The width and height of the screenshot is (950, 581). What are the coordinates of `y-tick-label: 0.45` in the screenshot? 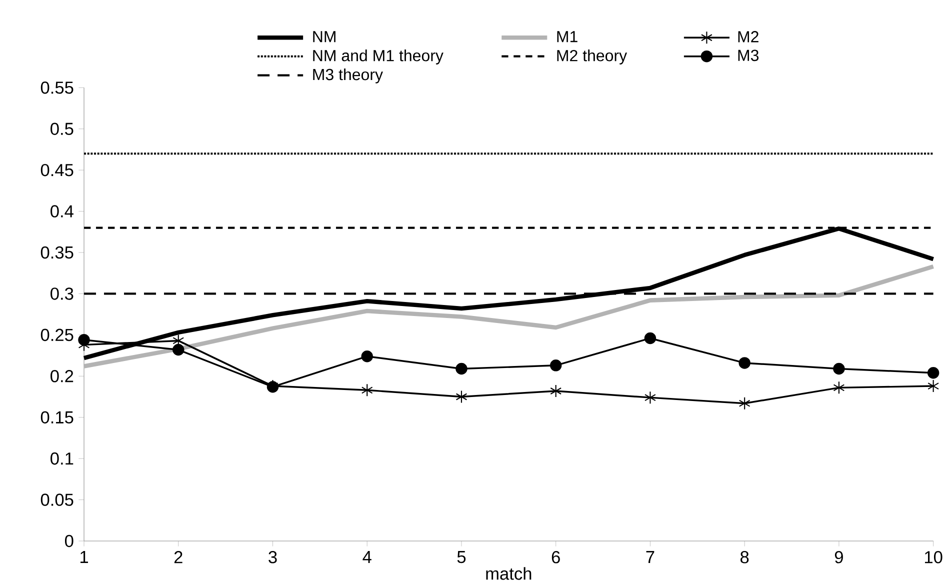 It's located at (57, 170).